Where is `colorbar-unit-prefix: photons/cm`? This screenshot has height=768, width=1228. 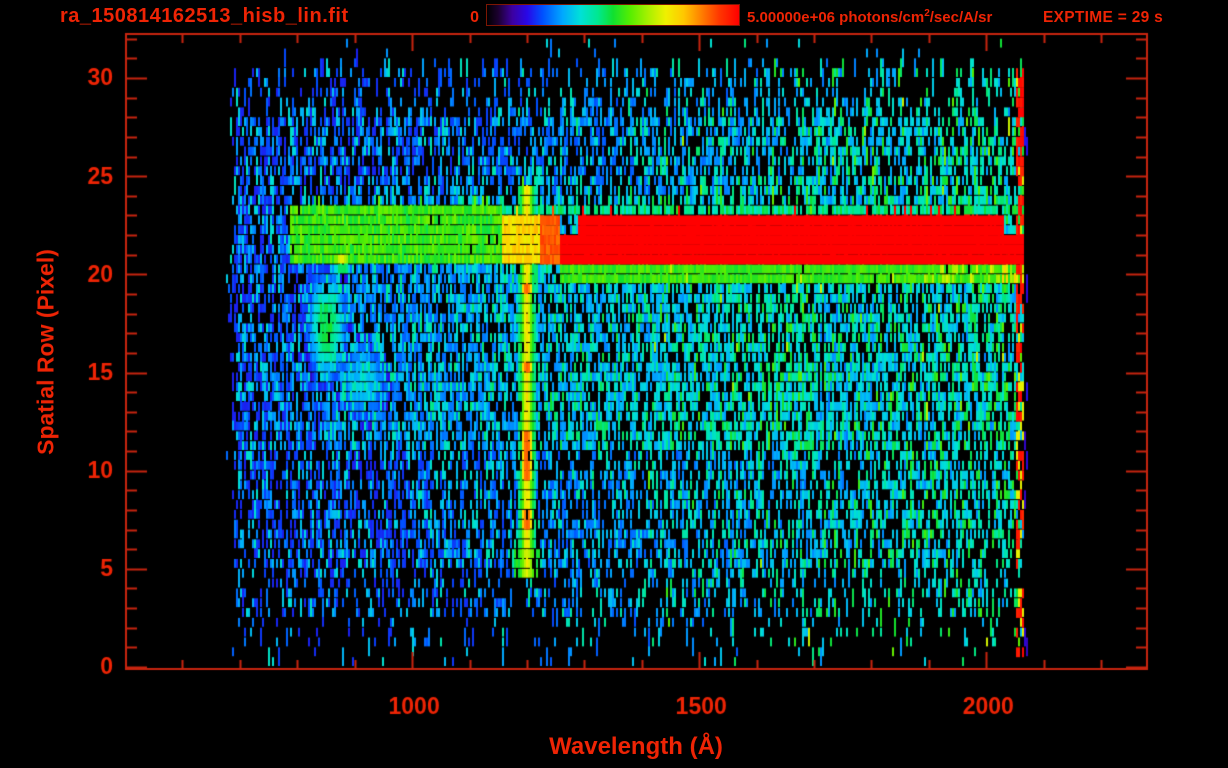
colorbar-unit-prefix: photons/cm is located at coordinates (880, 17).